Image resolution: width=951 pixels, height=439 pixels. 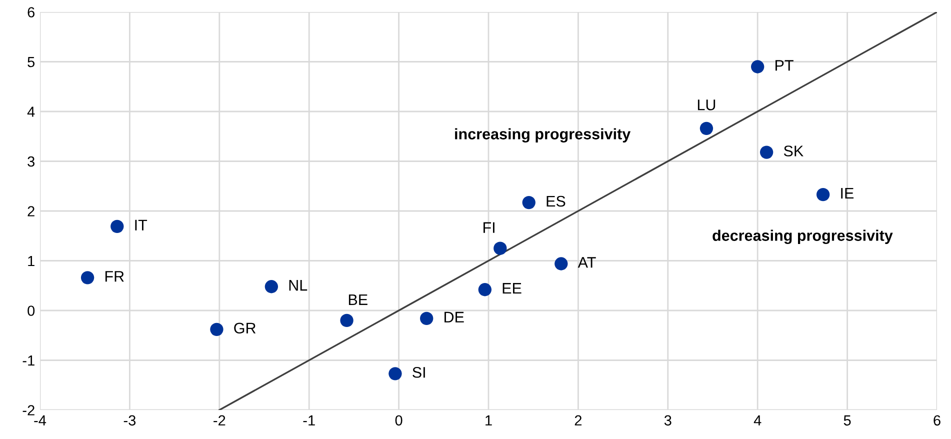 What do you see at coordinates (31, 161) in the screenshot?
I see `y-tick-label: 3` at bounding box center [31, 161].